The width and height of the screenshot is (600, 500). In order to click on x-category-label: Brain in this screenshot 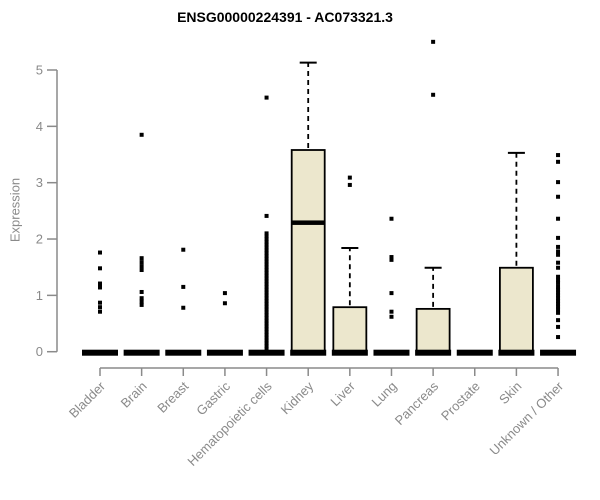, I will do `click(134, 395)`.